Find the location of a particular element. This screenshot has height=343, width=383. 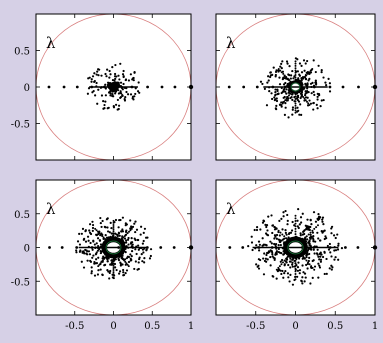

lambda-label: λ is located at coordinates (51, 43).